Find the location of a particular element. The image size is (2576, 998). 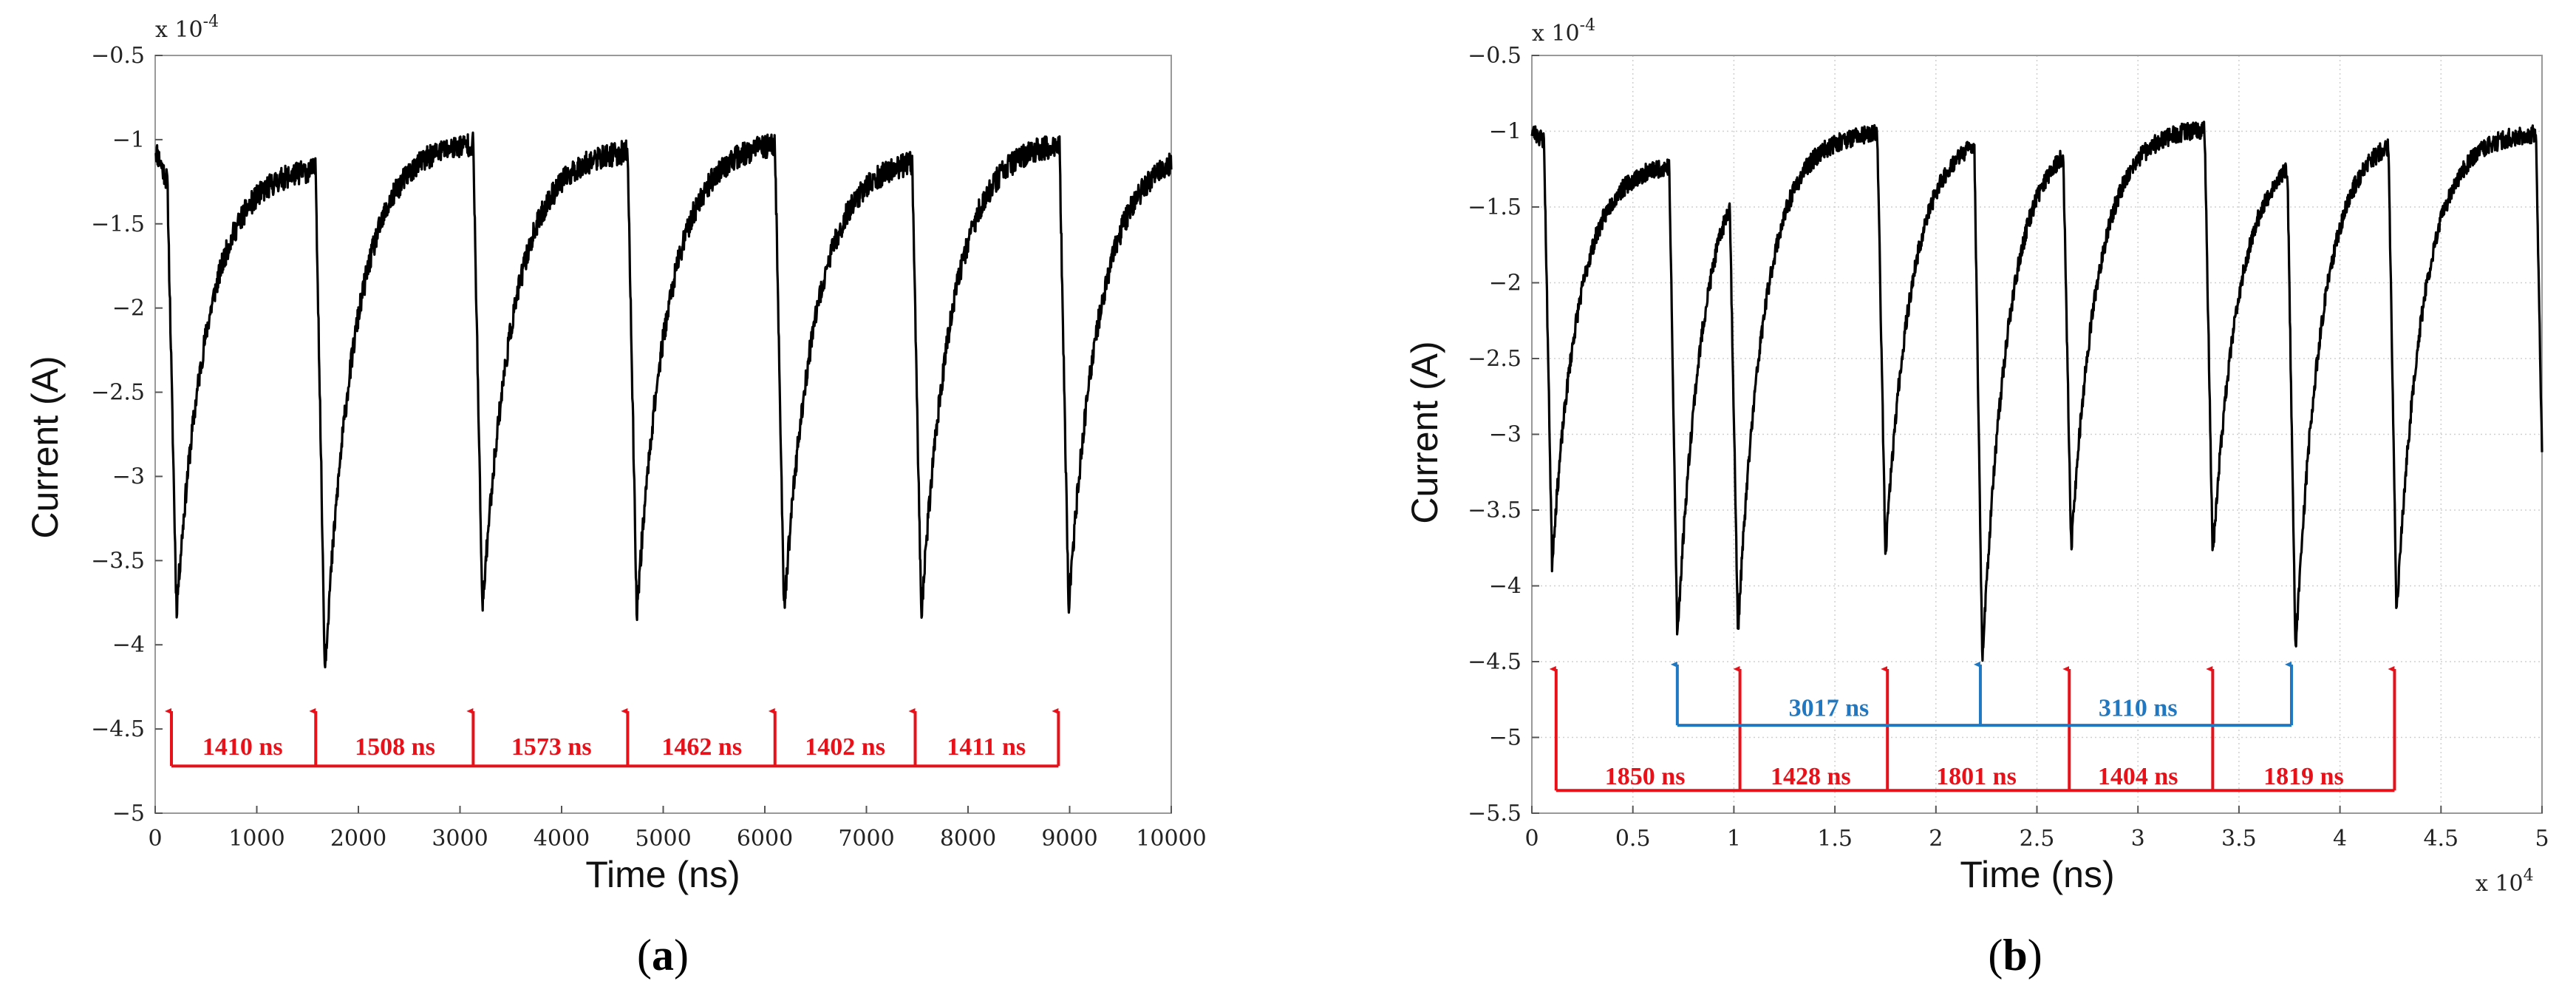

x-tick-label: 5 is located at coordinates (2542, 839).